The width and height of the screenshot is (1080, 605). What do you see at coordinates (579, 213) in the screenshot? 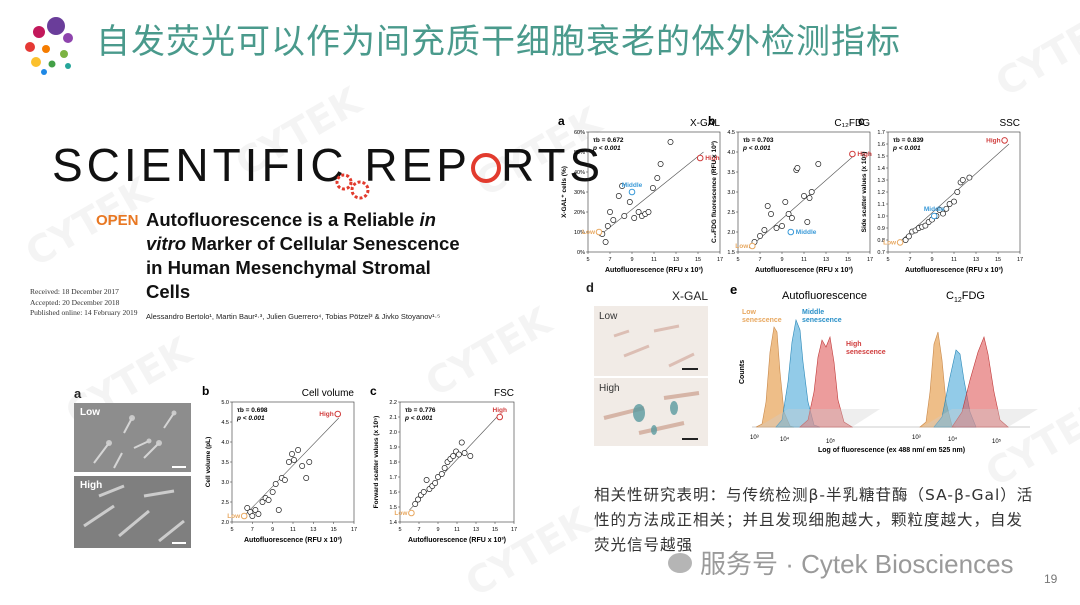
I see `y-tick-label: 20%` at bounding box center [579, 213].